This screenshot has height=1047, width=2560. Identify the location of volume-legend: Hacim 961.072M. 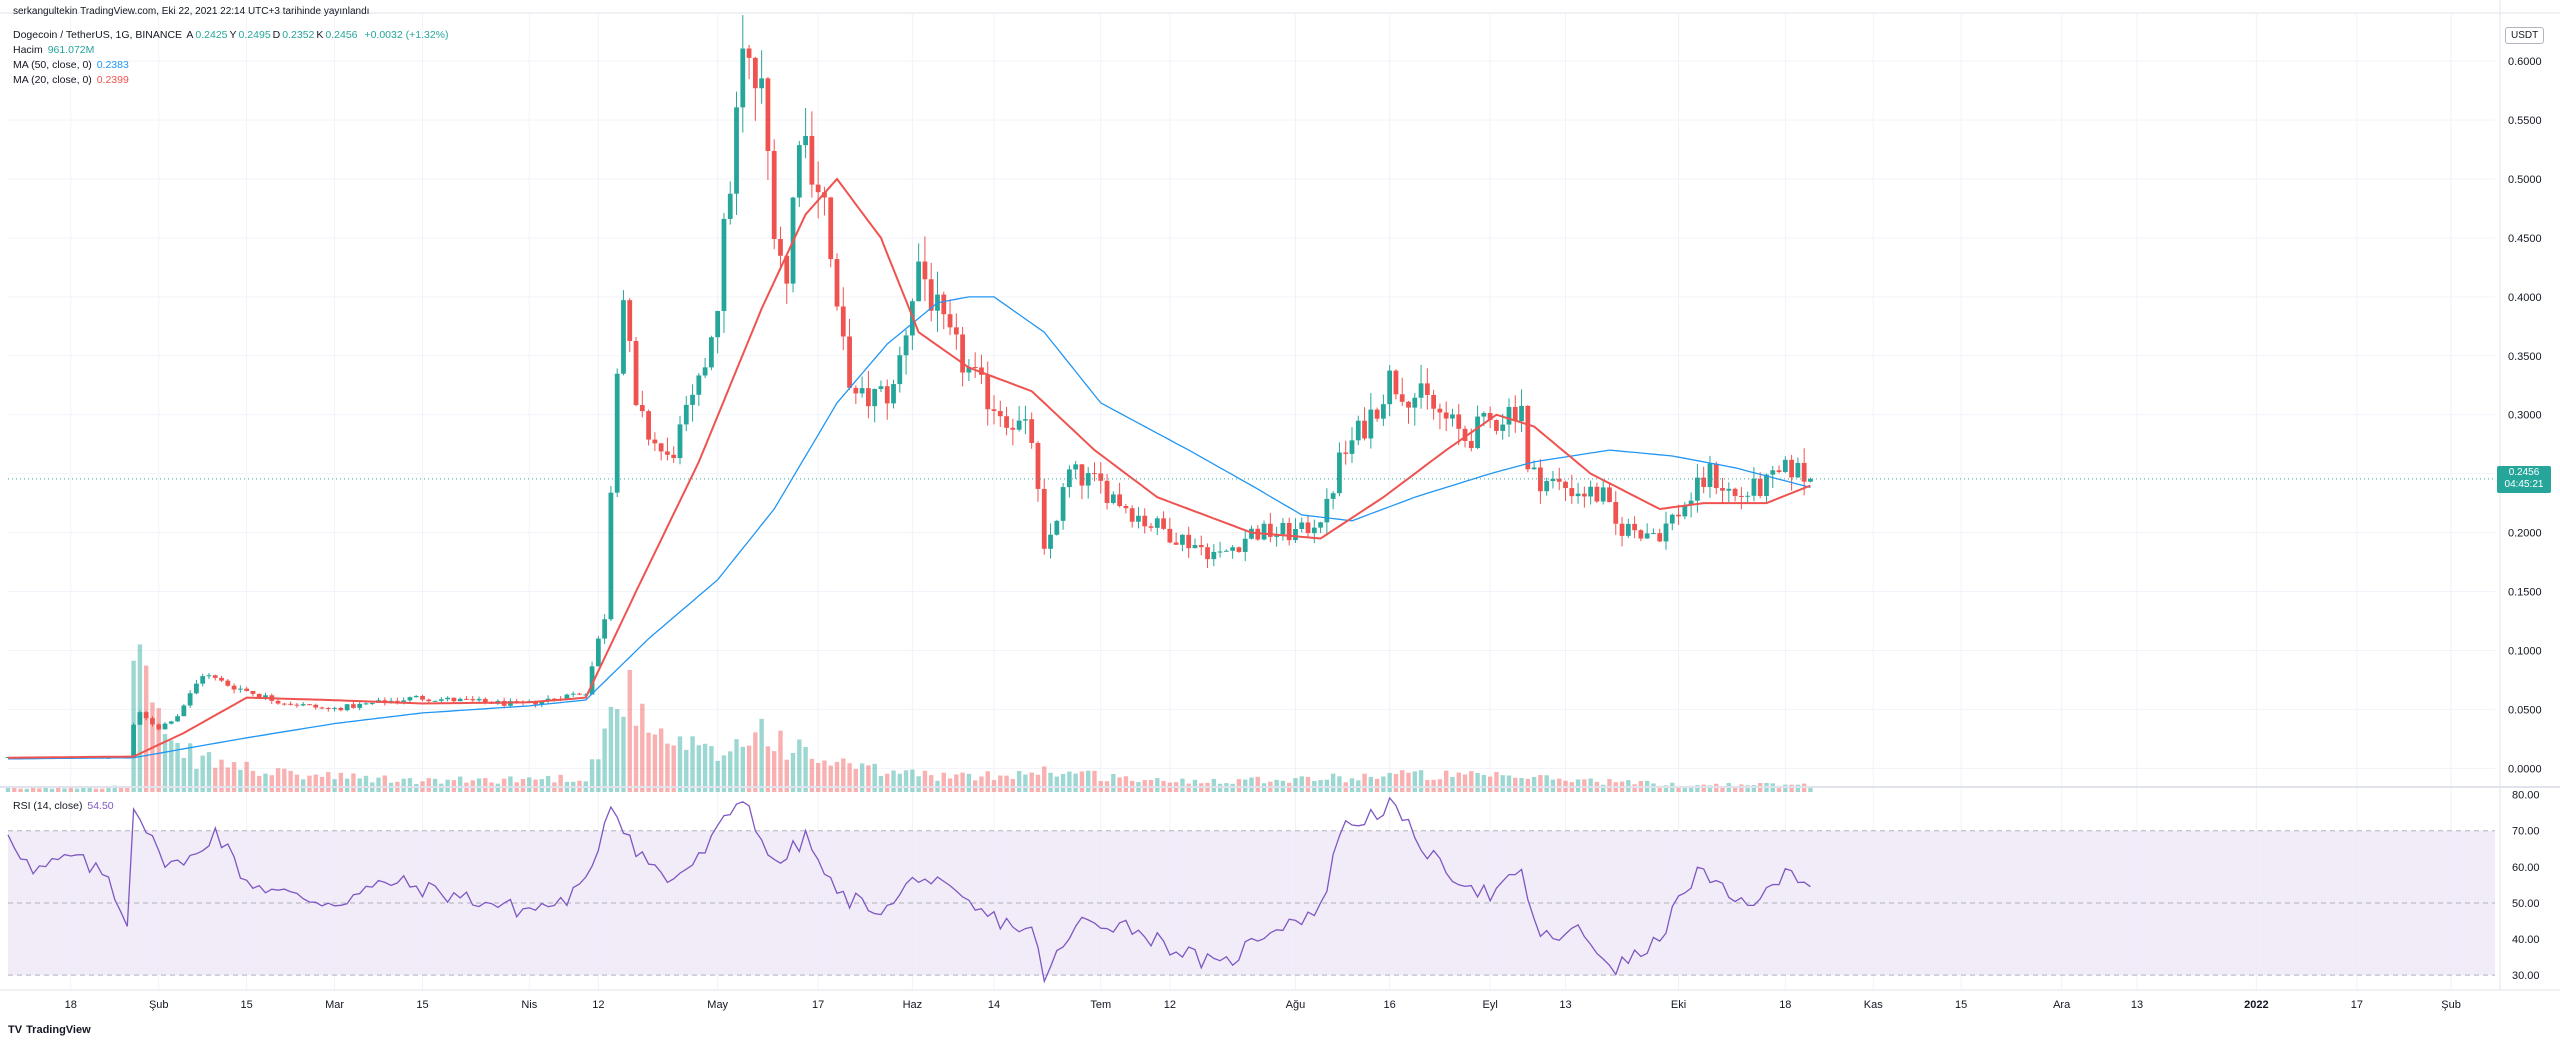
(54, 50).